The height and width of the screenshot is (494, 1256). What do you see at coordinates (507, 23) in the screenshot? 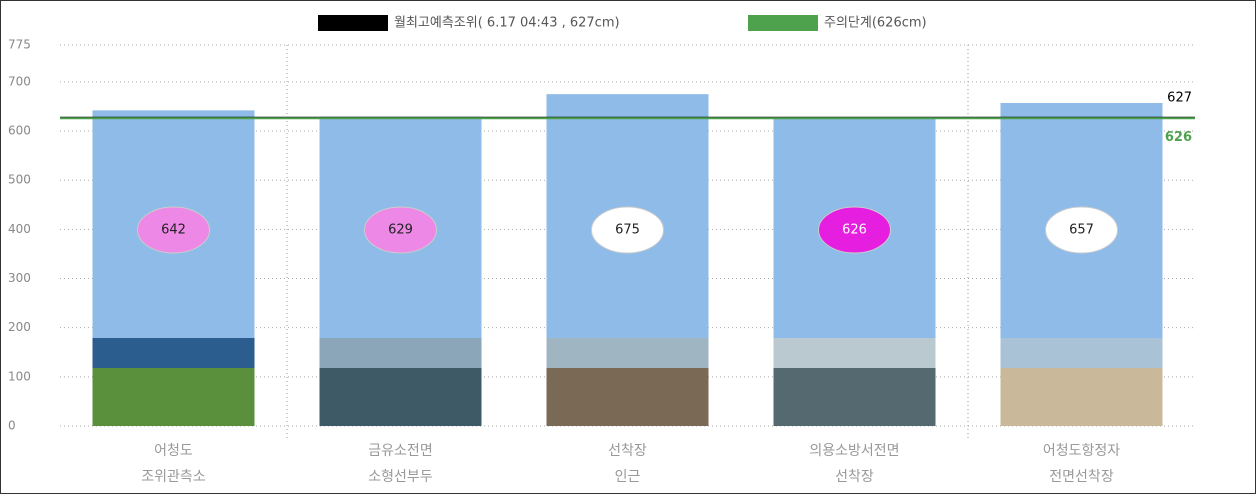
I see `legend-label: 월최고예측조위( 6.17 04:43 , 627cm)` at bounding box center [507, 23].